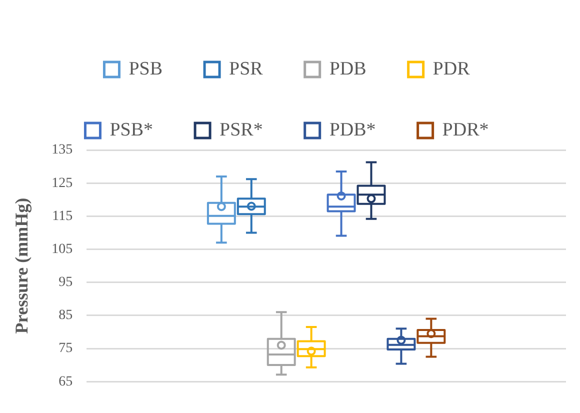  What do you see at coordinates (246, 69) in the screenshot?
I see `legend-label: PSR` at bounding box center [246, 69].